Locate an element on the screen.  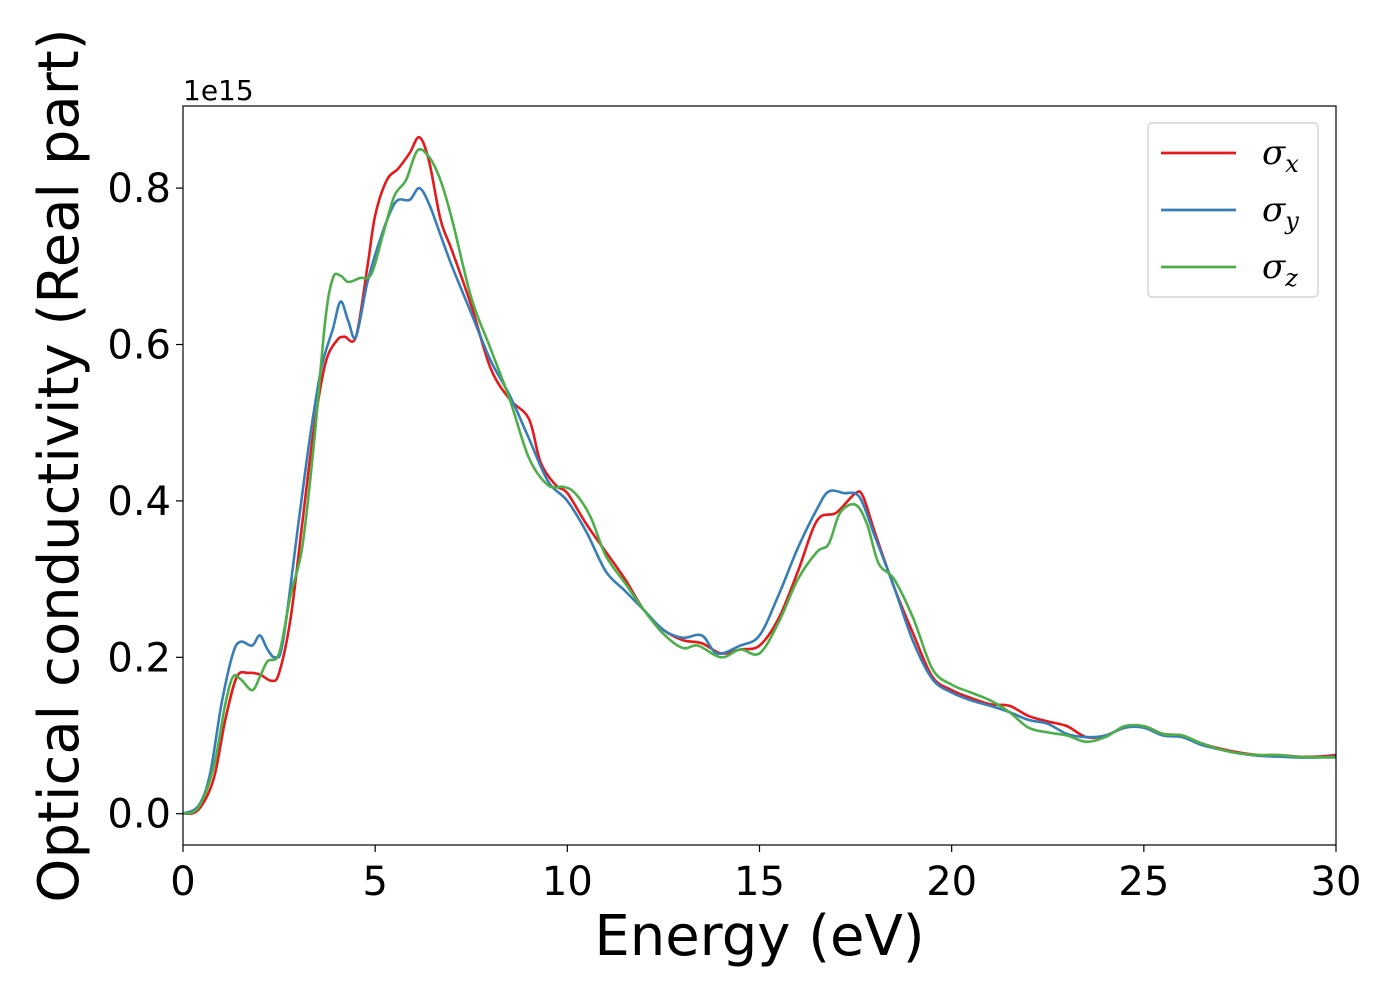
x-tick-label: 0 is located at coordinates (182, 882).